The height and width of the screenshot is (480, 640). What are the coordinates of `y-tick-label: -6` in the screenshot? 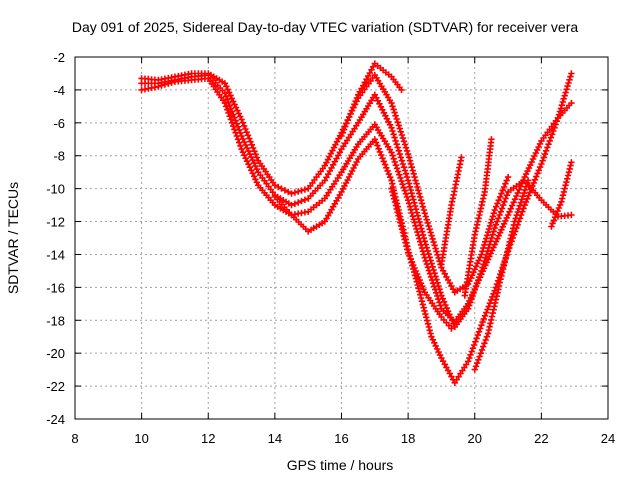 It's located at (59, 123).